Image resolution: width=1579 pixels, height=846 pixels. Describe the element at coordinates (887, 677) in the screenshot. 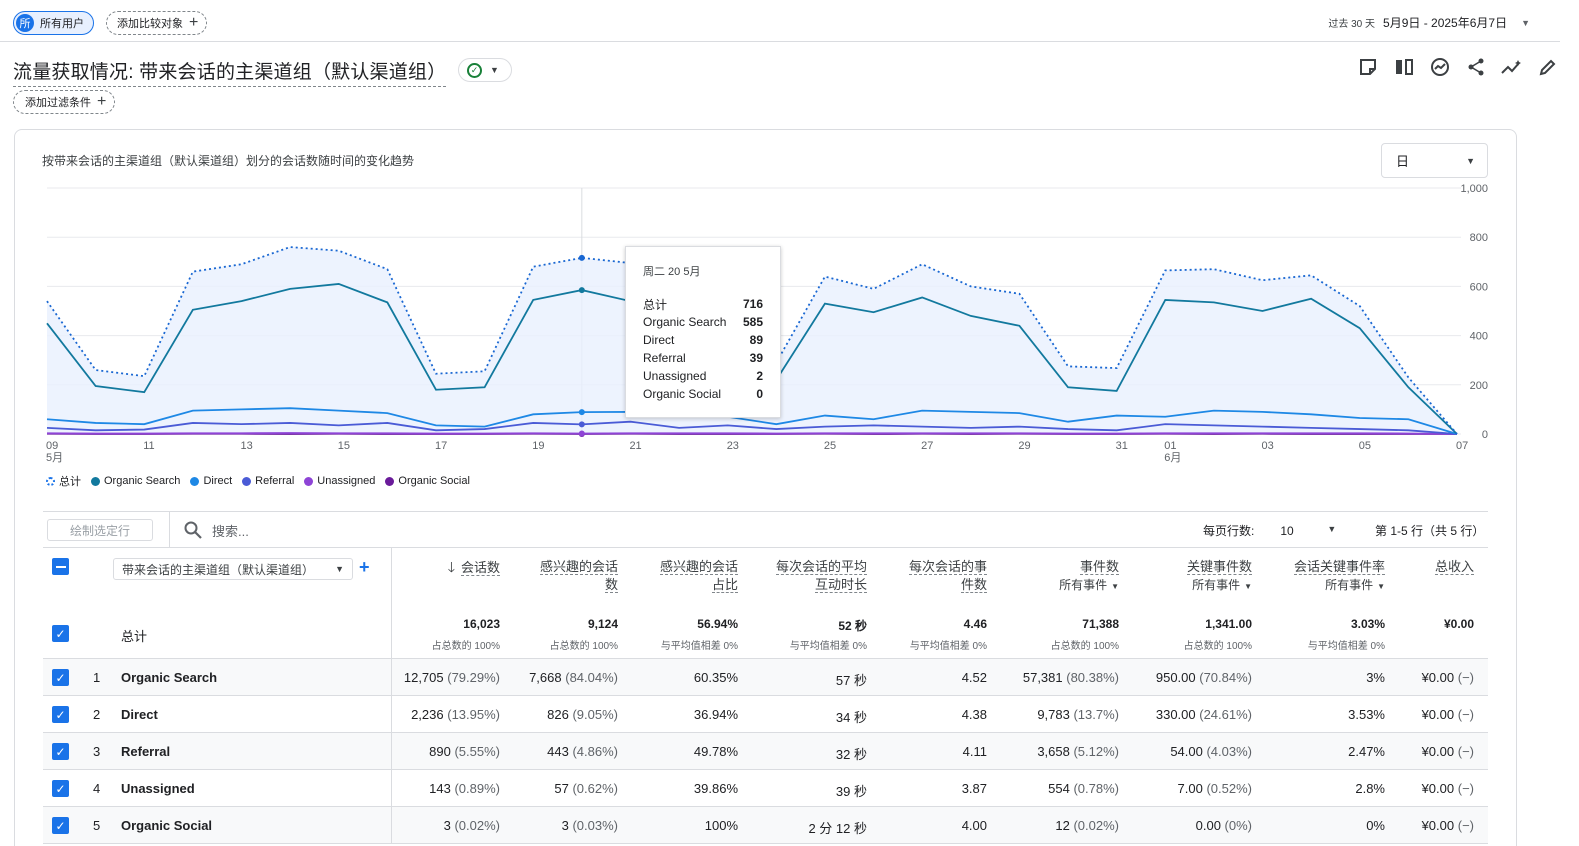

I see `table-cell: 4.52` at that location.